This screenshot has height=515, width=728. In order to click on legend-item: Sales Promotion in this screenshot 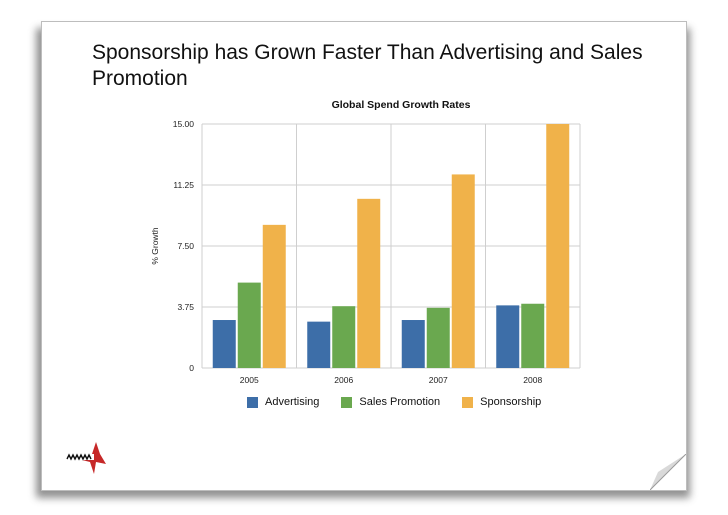, I will do `click(390, 402)`.